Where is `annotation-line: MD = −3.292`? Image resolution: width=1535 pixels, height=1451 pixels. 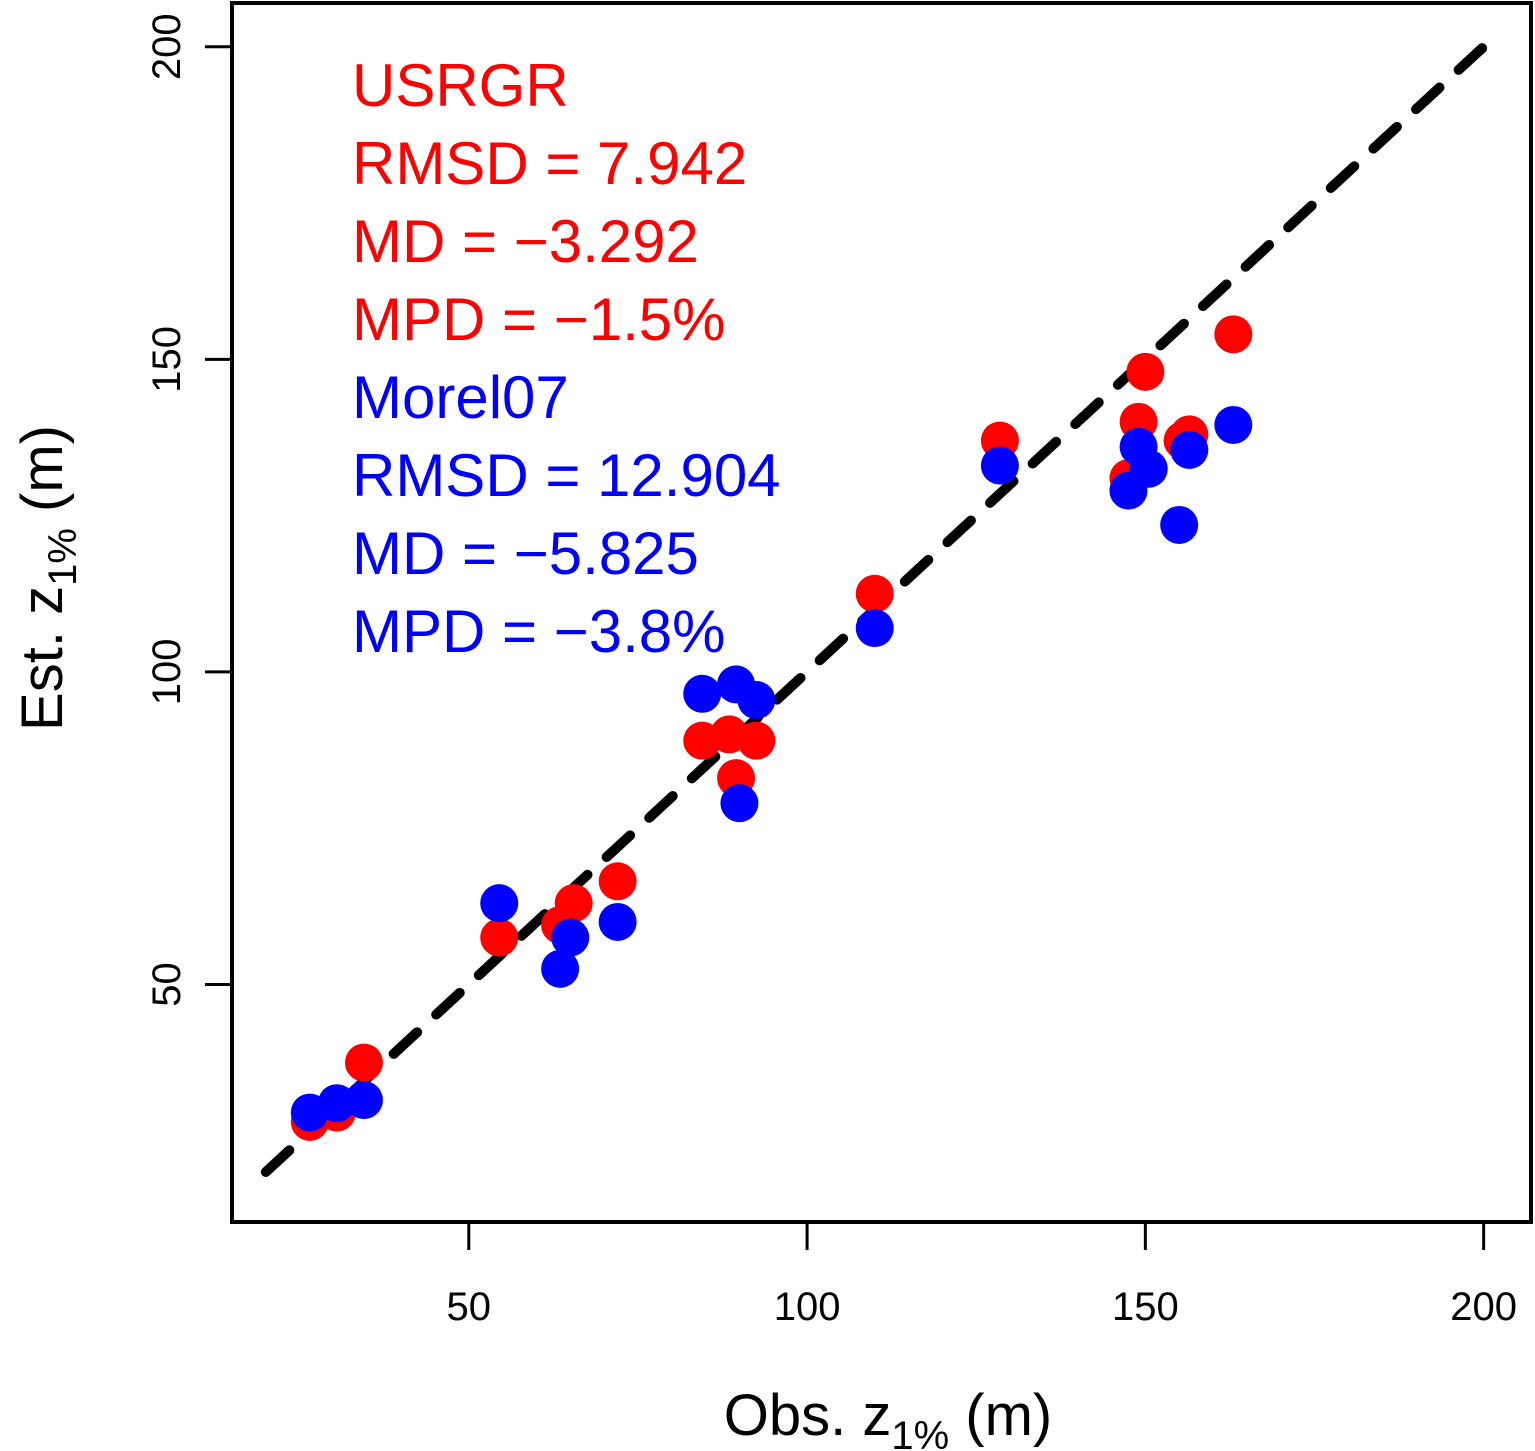
annotation-line: MD = −3.292 is located at coordinates (525, 241).